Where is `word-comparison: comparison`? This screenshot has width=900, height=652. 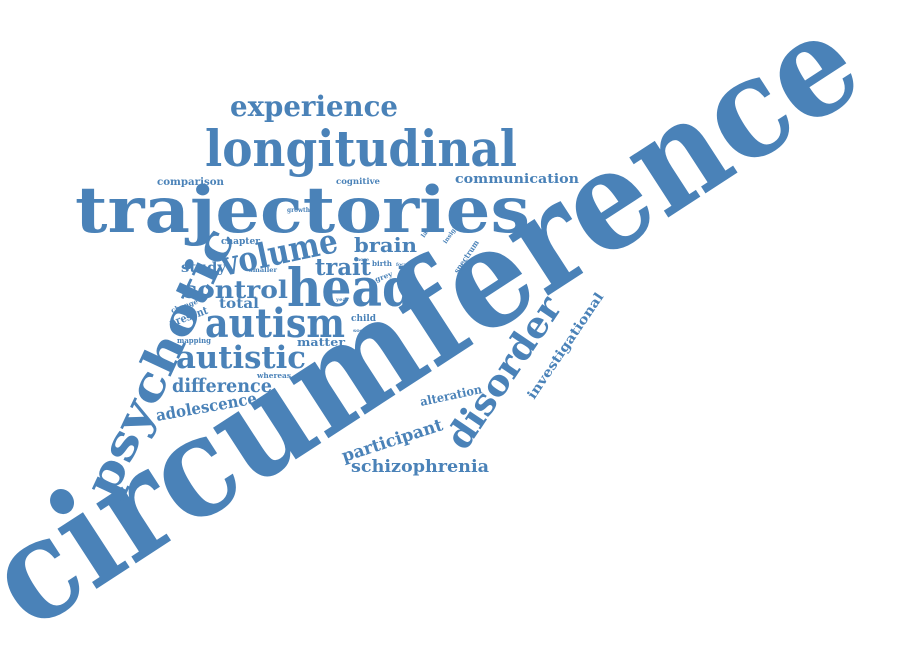
word-comparison: comparison is located at coordinates (191, 182).